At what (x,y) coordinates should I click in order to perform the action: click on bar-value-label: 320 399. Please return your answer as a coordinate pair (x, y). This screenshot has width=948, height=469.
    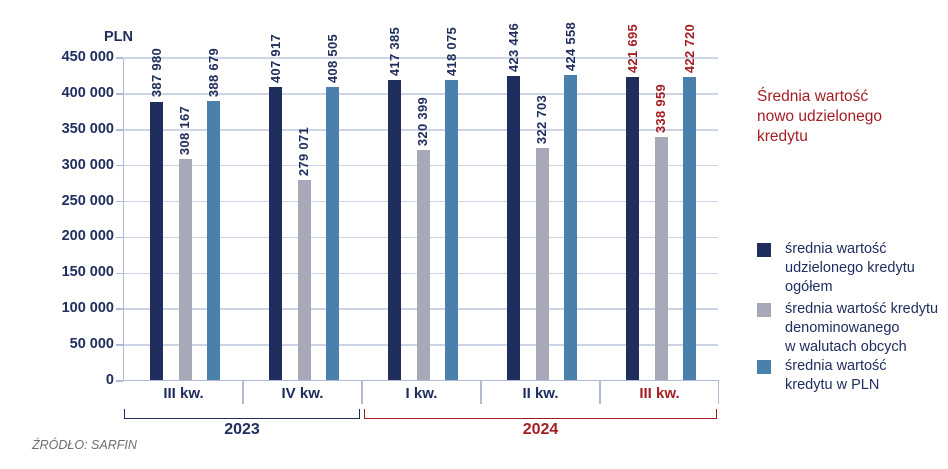
    Looking at the image, I should click on (422, 121).